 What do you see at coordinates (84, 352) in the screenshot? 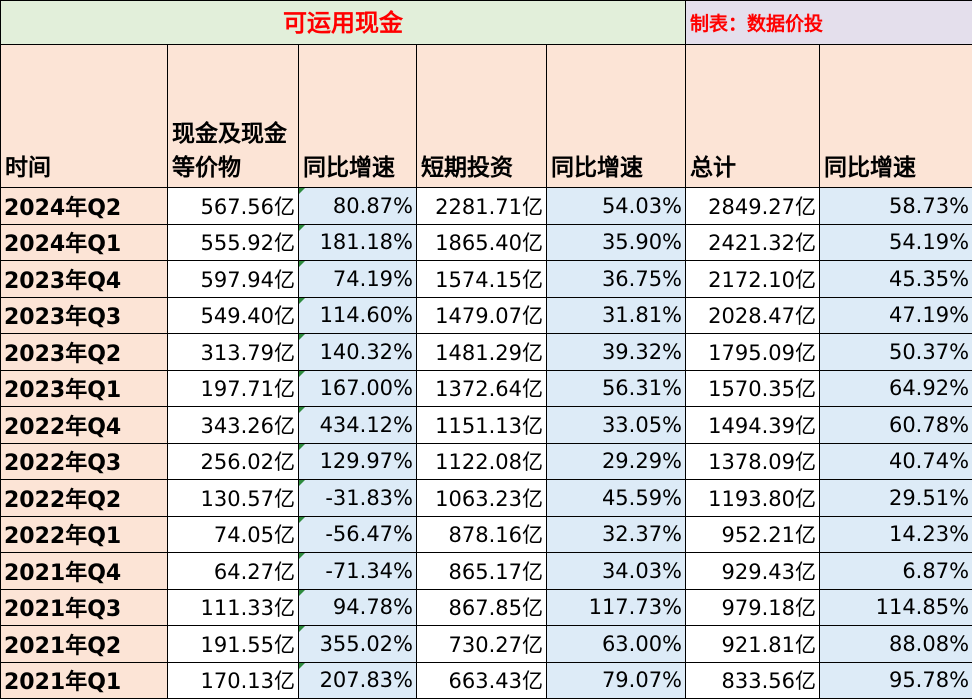
I see `cell-time: 2023年Q2` at bounding box center [84, 352].